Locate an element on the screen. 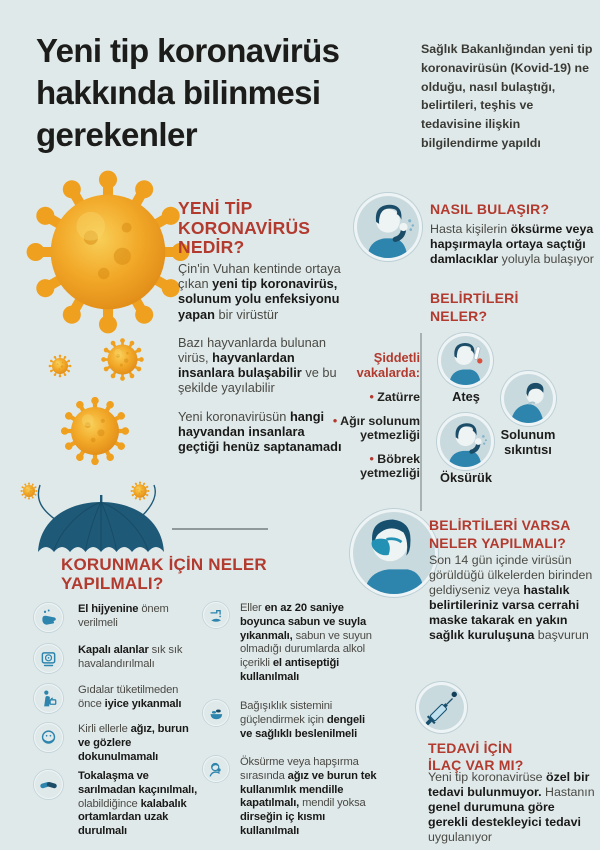 This screenshot has height=850, width=600. symptom-label: Ateş is located at coordinates (466, 396).